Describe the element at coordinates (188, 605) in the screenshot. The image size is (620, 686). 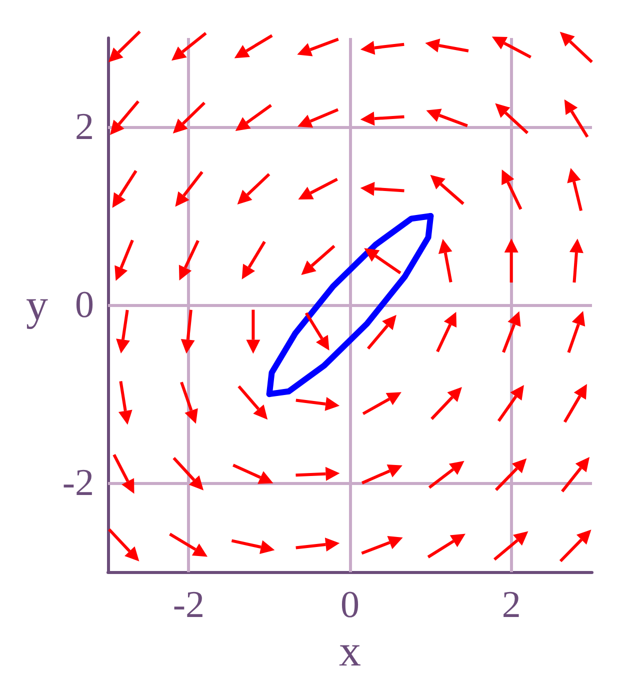
I see `x-tick-label: -2` at that location.